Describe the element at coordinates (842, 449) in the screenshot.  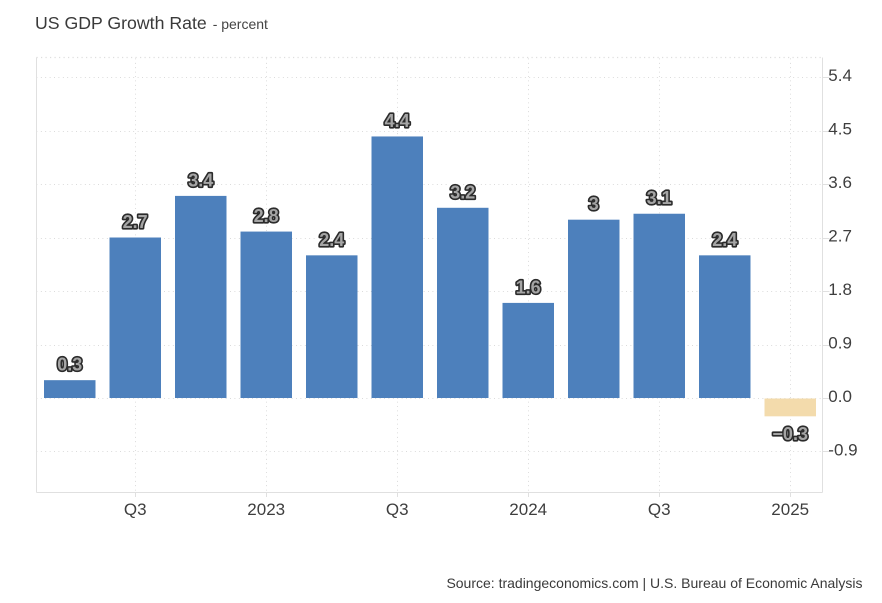
I see `svg-text: -0.9` at that location.